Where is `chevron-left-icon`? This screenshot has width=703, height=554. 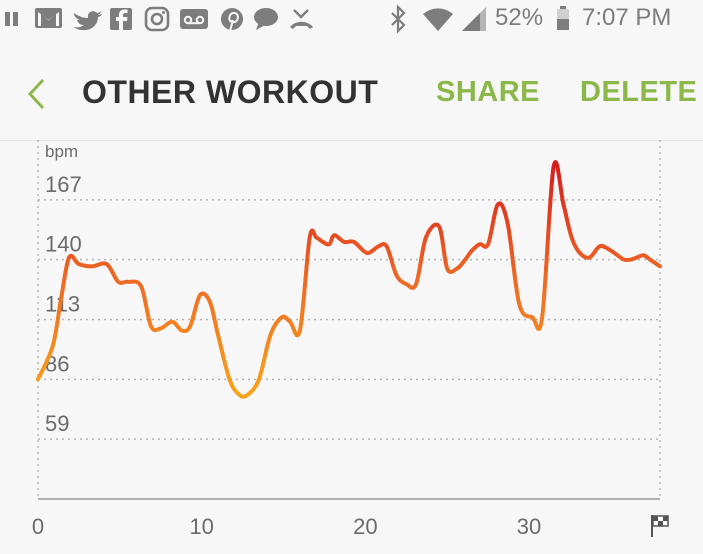
chevron-left-icon is located at coordinates (36, 94).